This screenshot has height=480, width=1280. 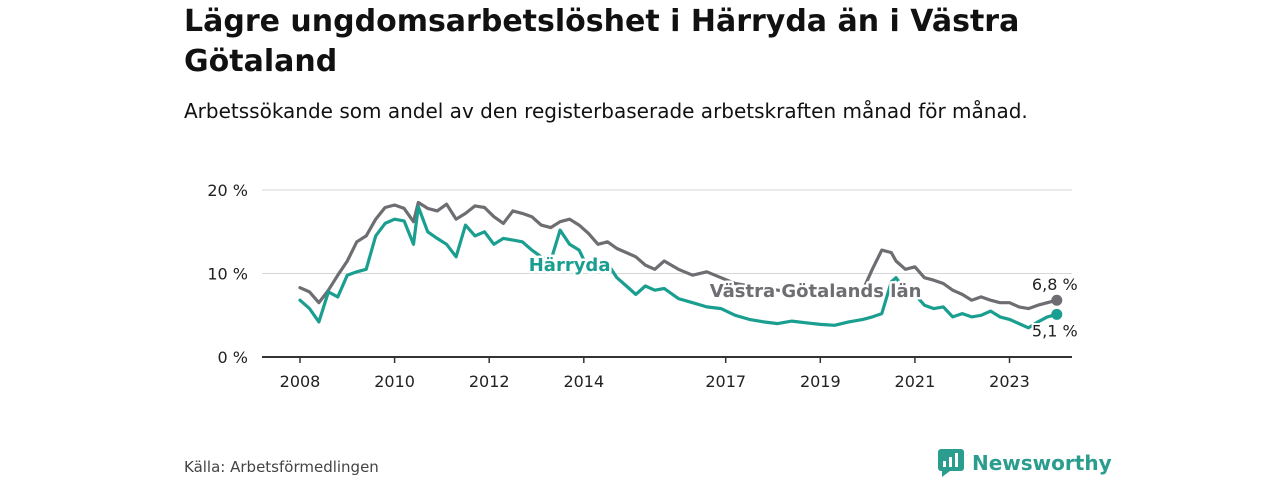 I want to click on y-tick-label: 10 %, so click(x=227, y=274).